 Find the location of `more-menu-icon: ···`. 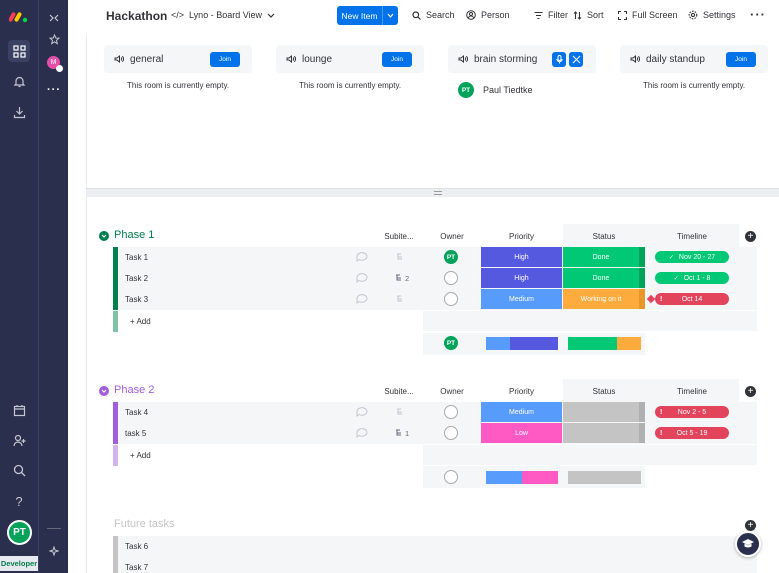

more-menu-icon: ··· is located at coordinates (758, 14).